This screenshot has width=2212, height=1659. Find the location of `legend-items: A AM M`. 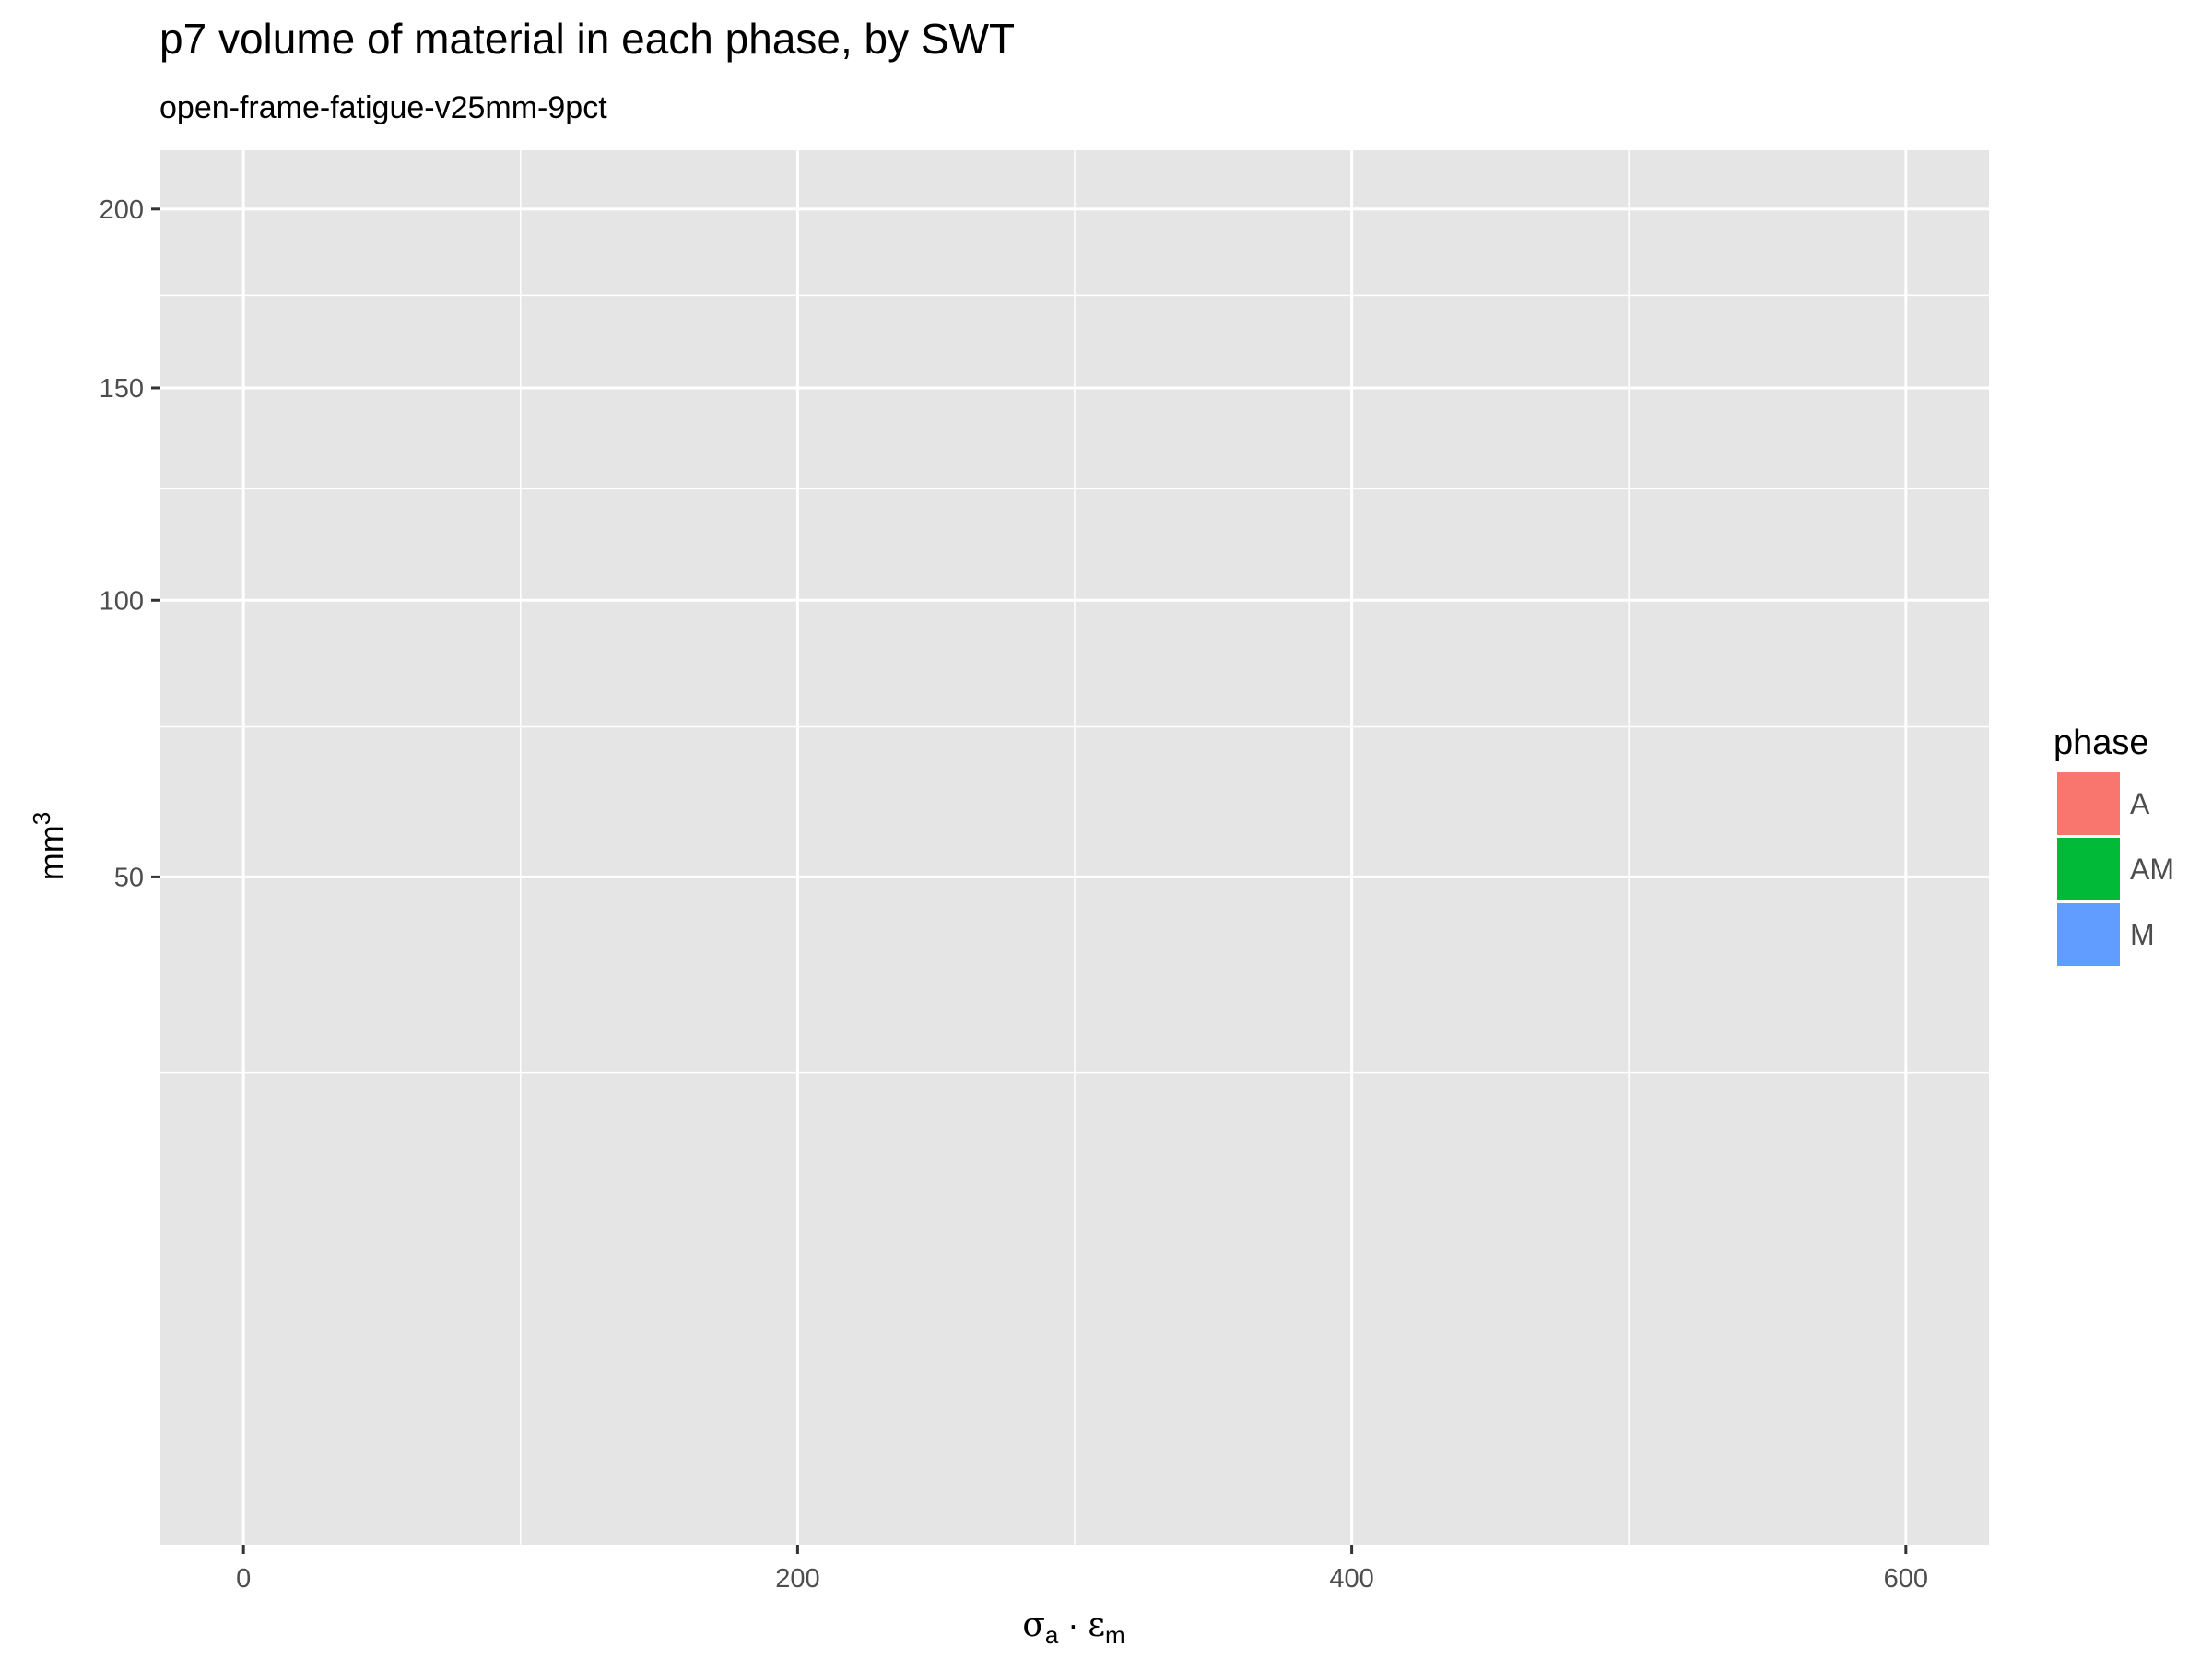

legend-items: A AM M is located at coordinates (2115, 869).